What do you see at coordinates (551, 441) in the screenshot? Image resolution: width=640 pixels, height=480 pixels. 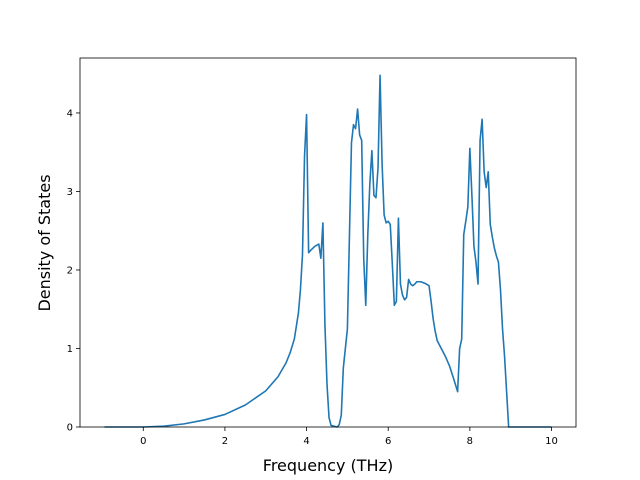 I see `x-tick-label: 10` at bounding box center [551, 441].